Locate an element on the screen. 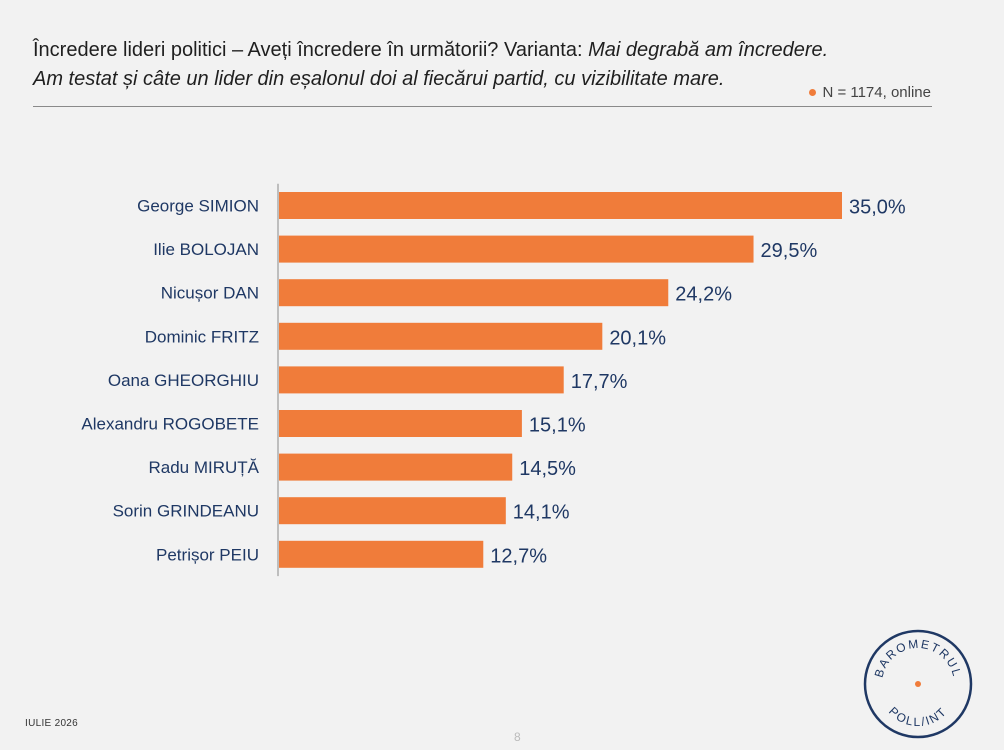  title-variant: Mai degrabă am încredere. is located at coordinates (708, 50).